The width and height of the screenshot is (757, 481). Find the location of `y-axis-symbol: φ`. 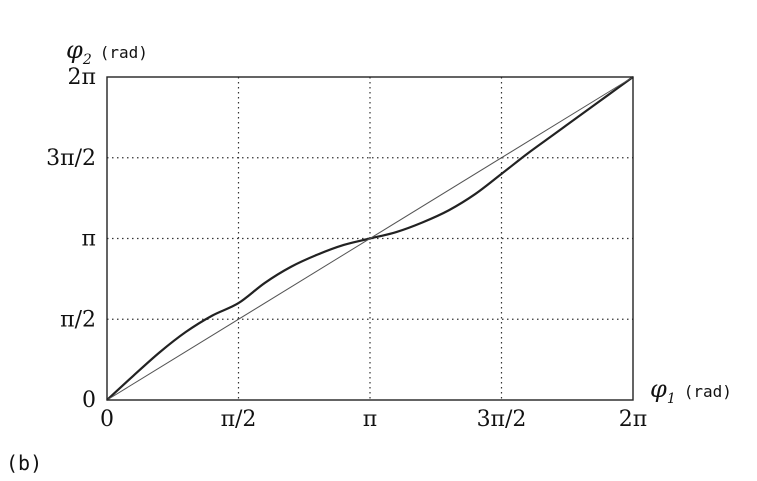

y-axis-symbol: φ is located at coordinates (74, 50).